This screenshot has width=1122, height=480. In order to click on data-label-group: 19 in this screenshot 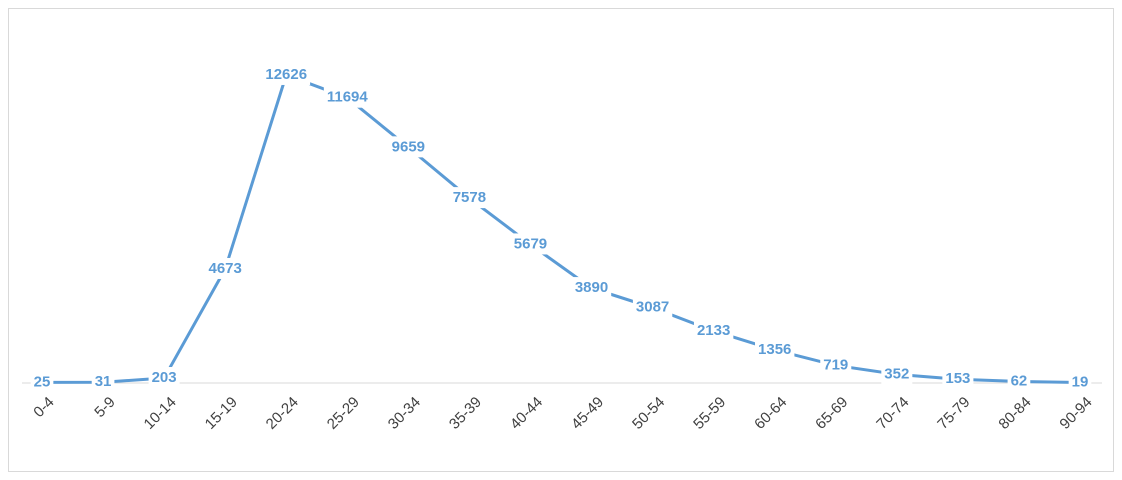, I will do `click(1080, 382)`.